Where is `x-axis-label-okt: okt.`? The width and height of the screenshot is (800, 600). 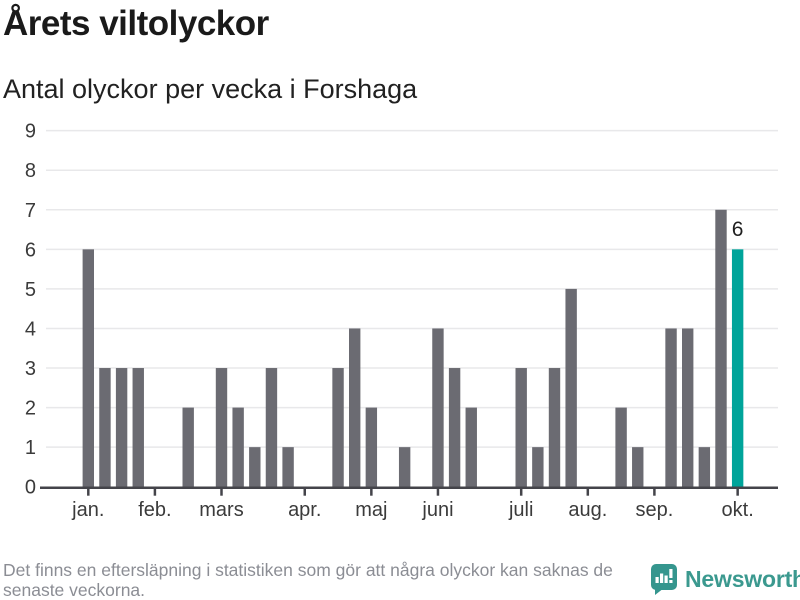
x-axis-label-okt: okt. is located at coordinates (738, 510).